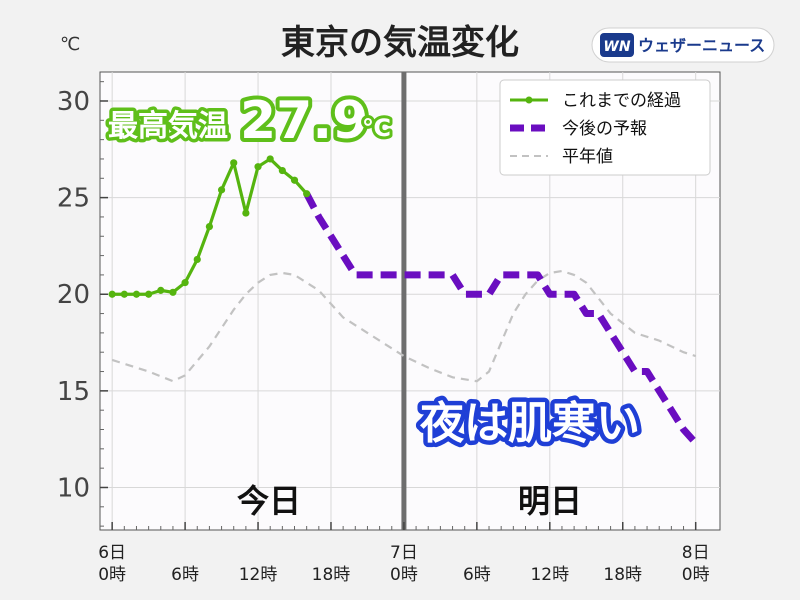  Describe the element at coordinates (73, 295) in the screenshot. I see `ytick-label: 20` at that location.